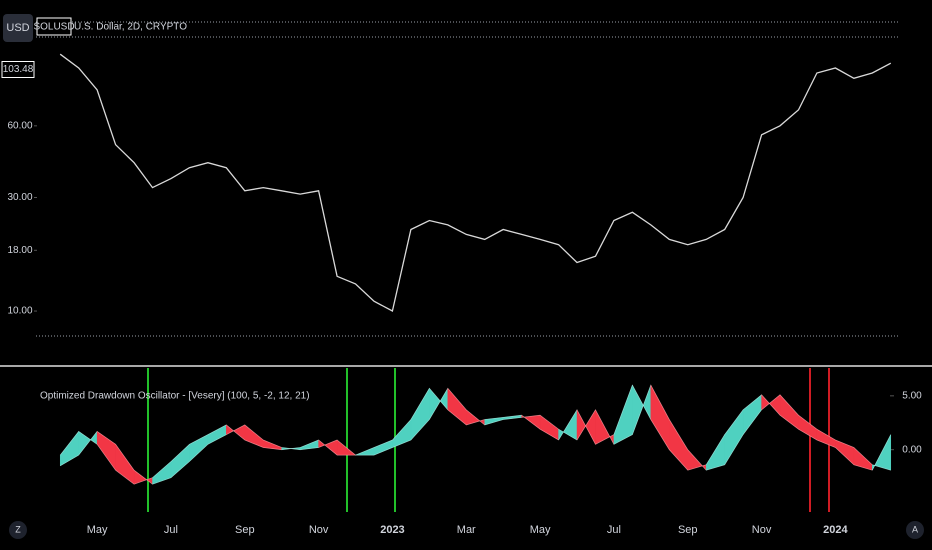  Describe the element at coordinates (19, 197) in the screenshot. I see `y-tick-label: 30.00` at that location.